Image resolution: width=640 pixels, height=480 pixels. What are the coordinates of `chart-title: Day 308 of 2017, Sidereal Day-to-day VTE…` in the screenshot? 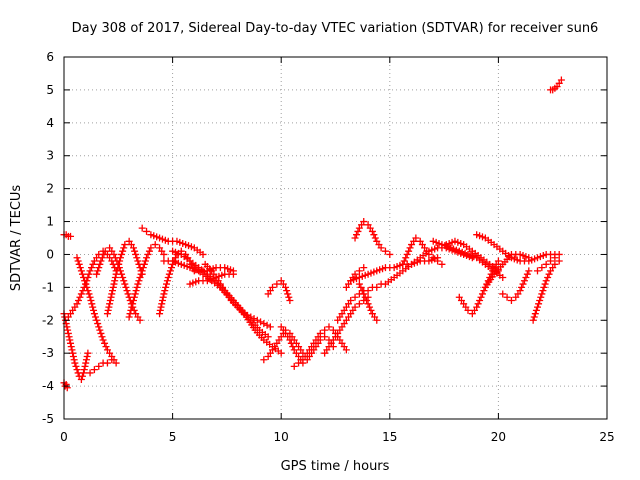 It's located at (335, 28).